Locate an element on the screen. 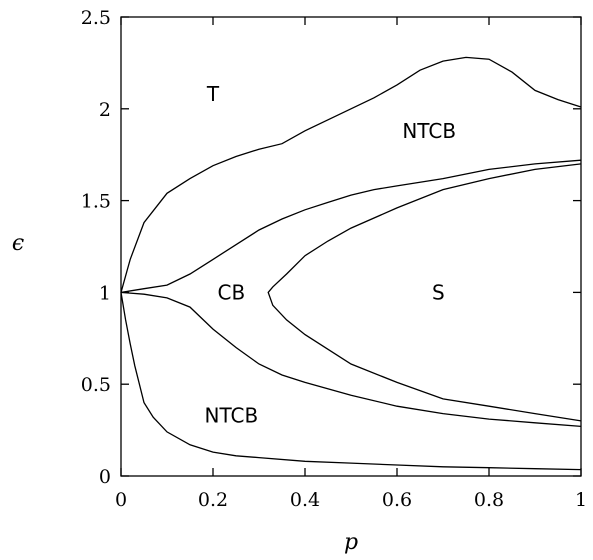  y-tick-label: 2 is located at coordinates (105, 110).